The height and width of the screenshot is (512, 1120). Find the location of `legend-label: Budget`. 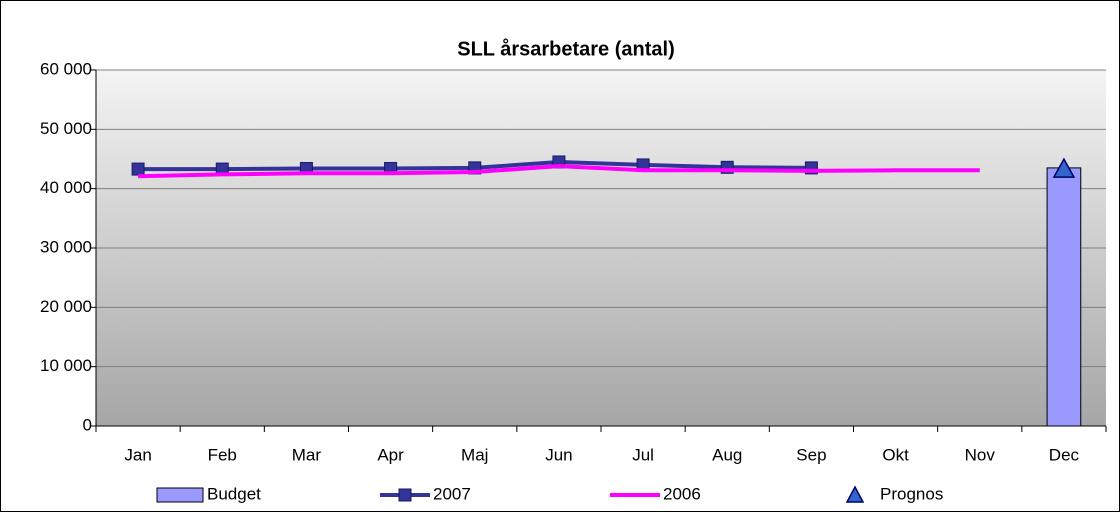

legend-label: Budget is located at coordinates (234, 493).